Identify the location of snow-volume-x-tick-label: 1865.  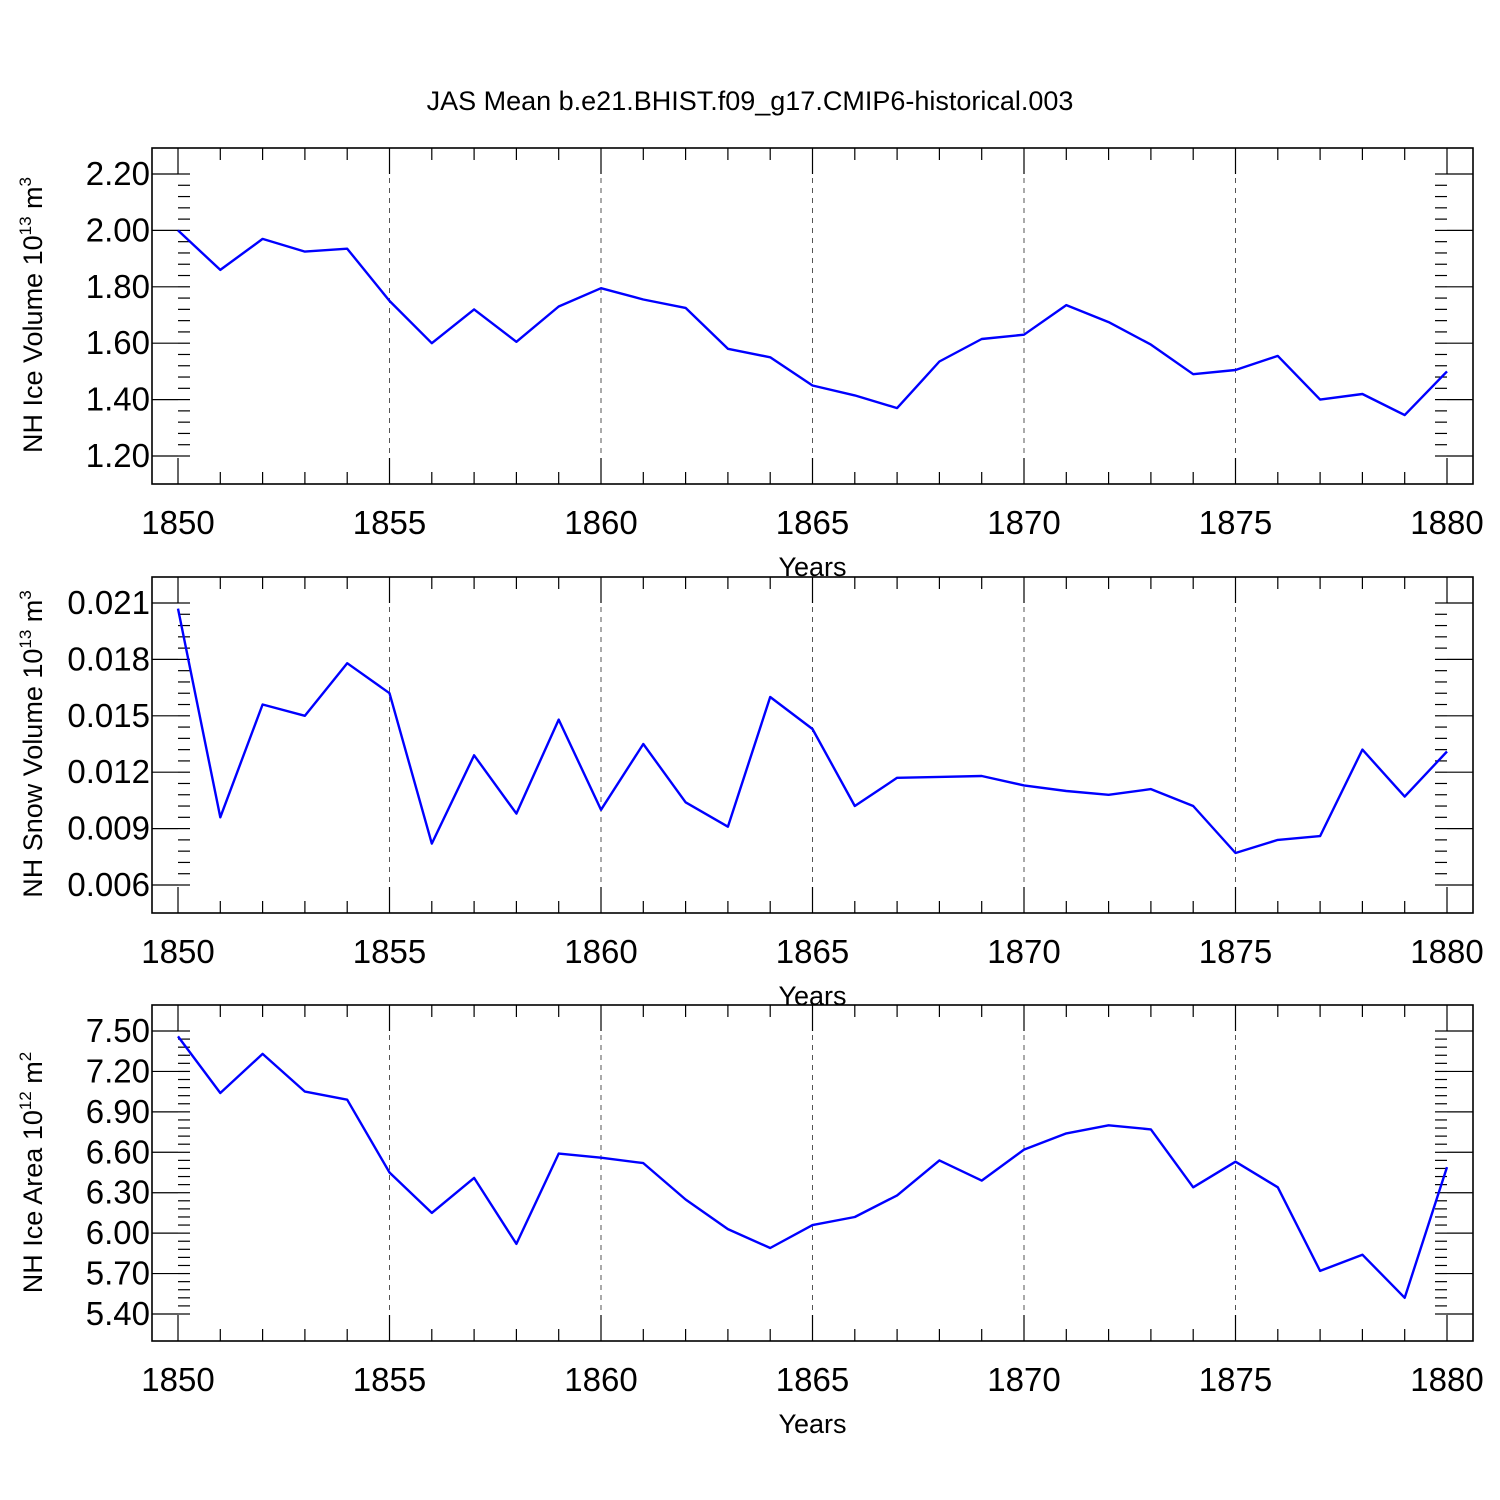
(812, 951).